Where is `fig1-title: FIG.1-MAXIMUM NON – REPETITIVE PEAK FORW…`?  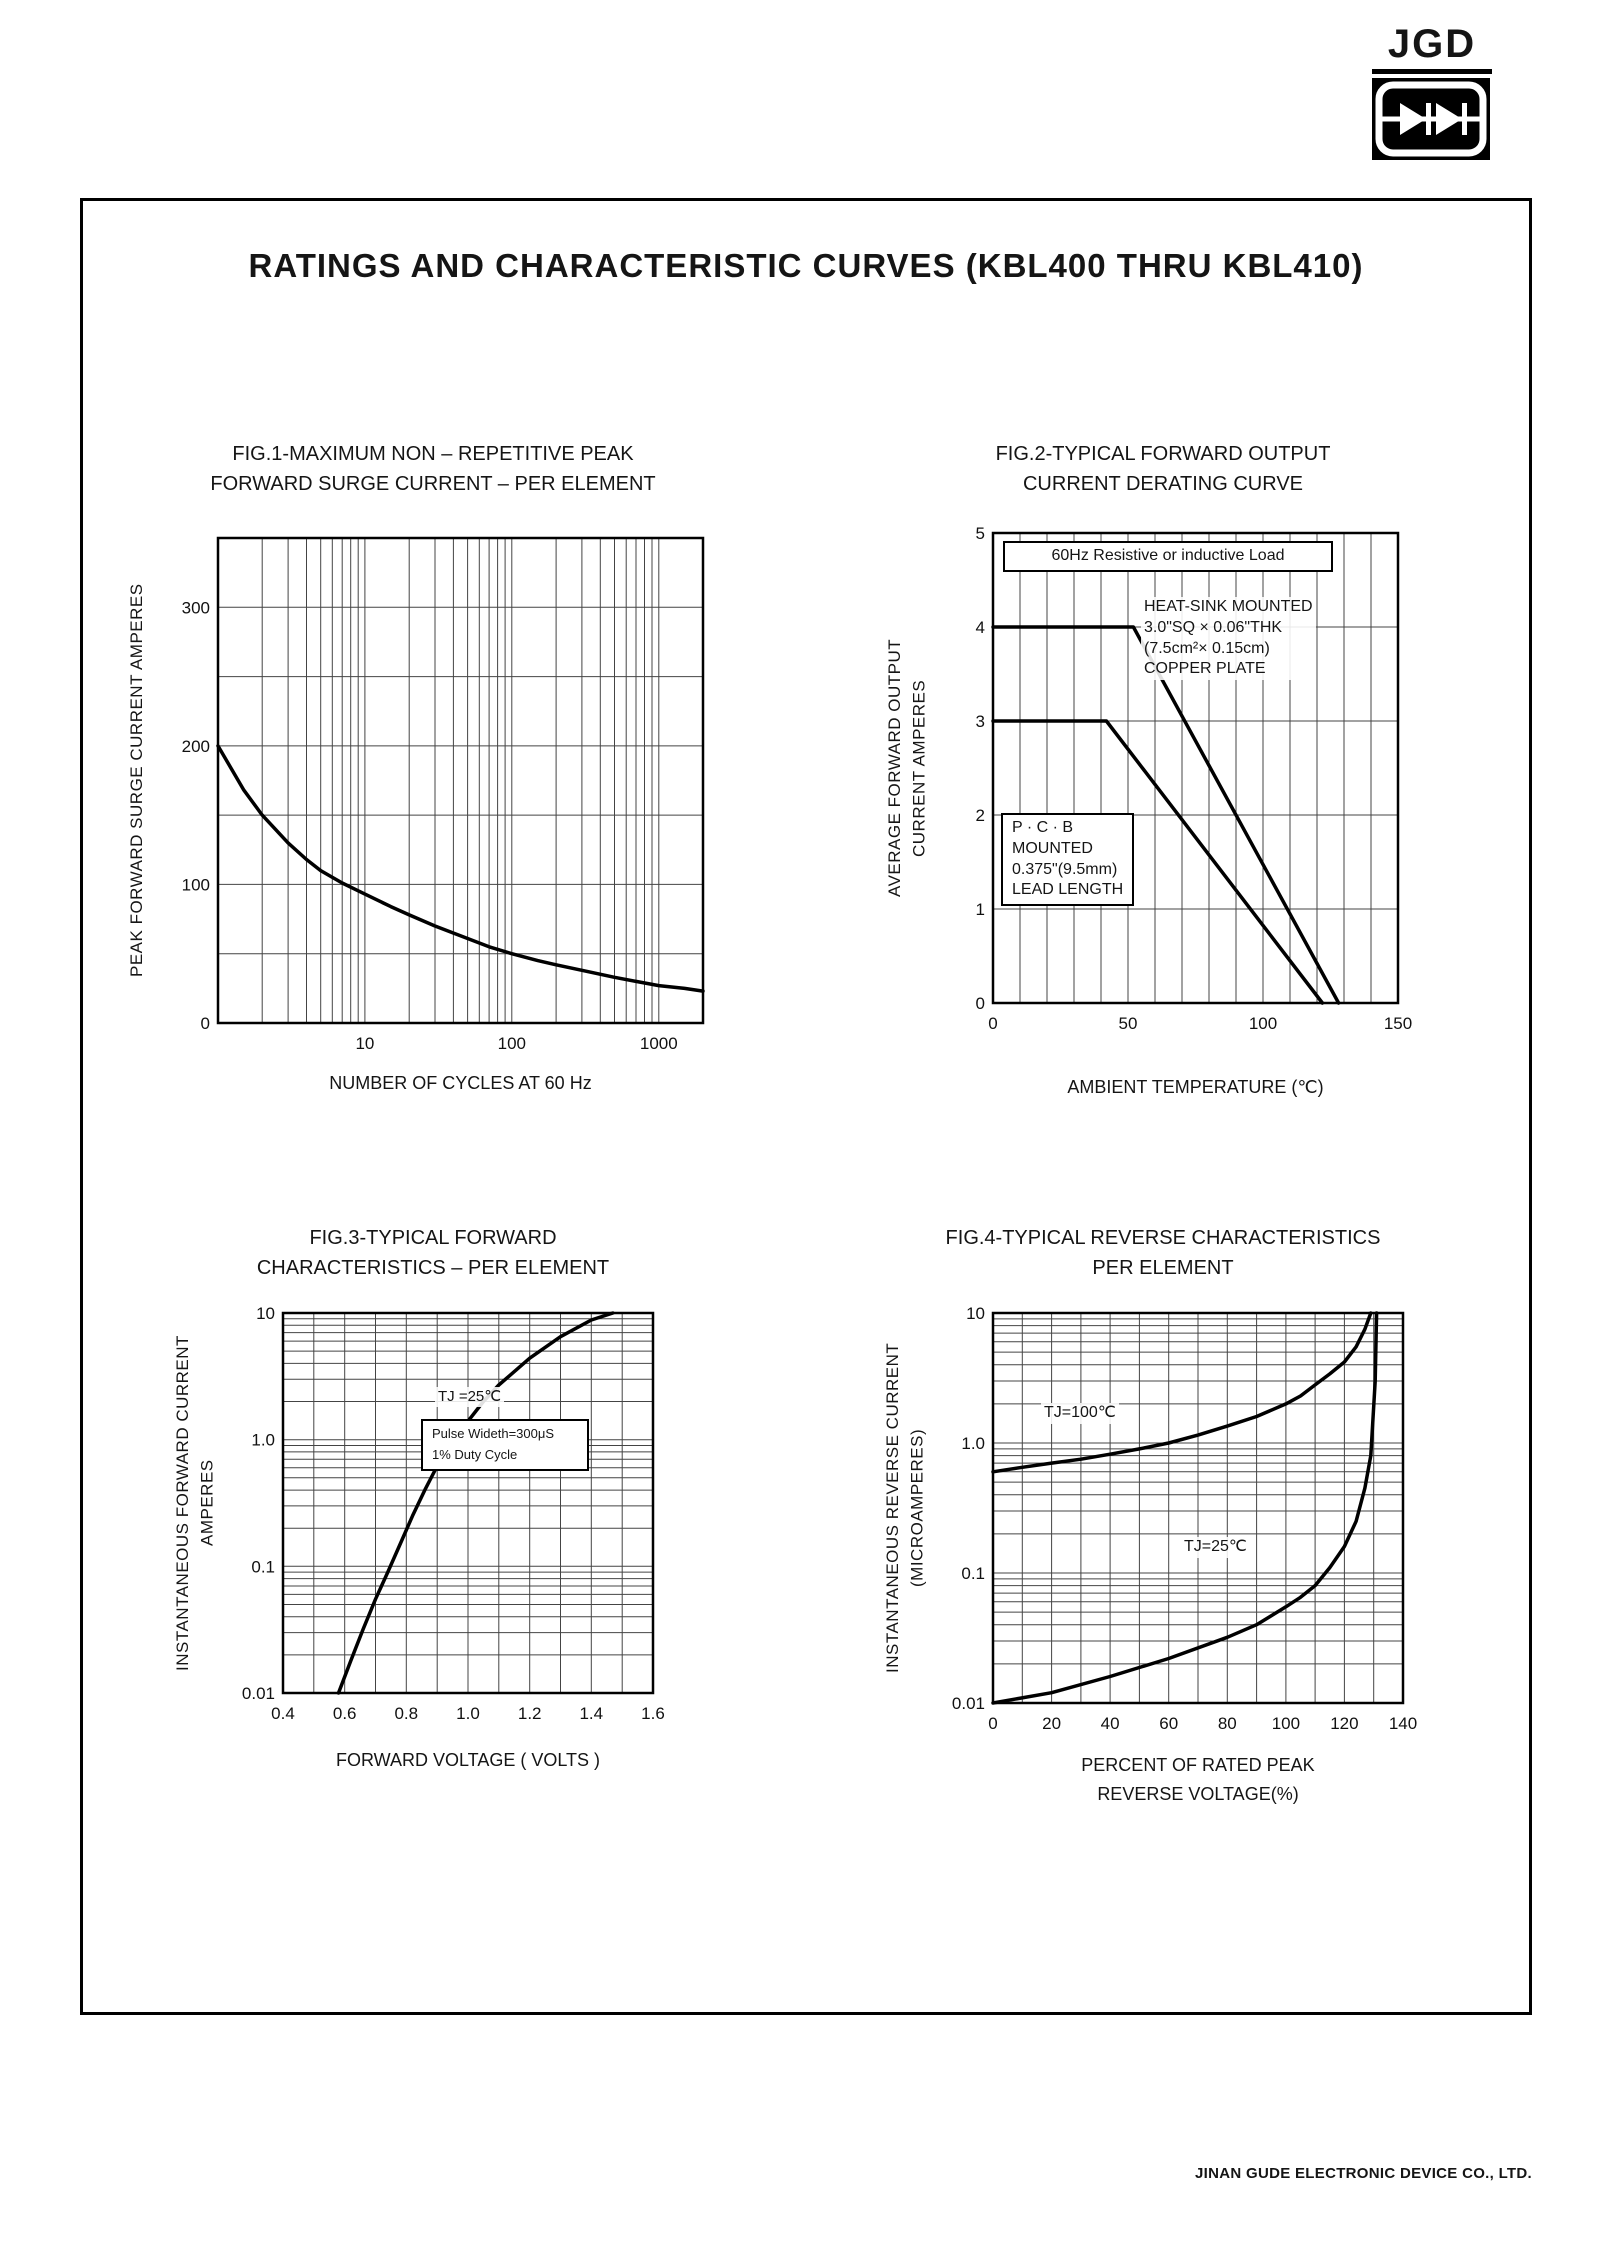
fig1-title: FIG.1-MAXIMUM NON – REPETITIVE PEAK FORW… is located at coordinates (433, 469).